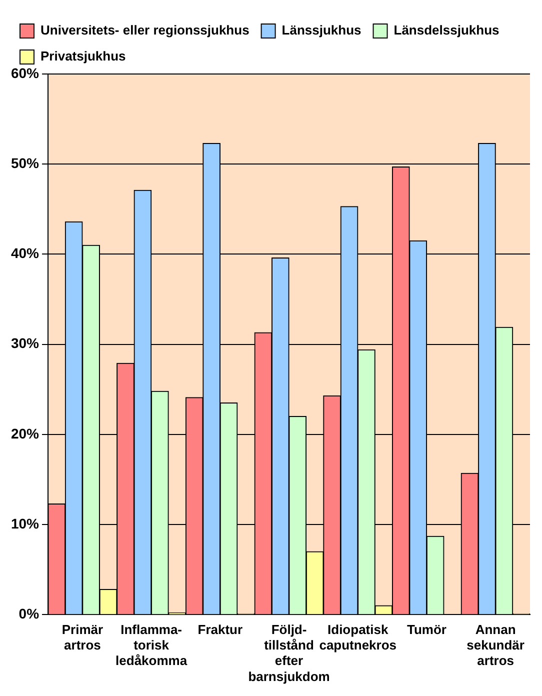  What do you see at coordinates (25, 253) in the screenshot?
I see `y-tick-label: 40%` at bounding box center [25, 253].